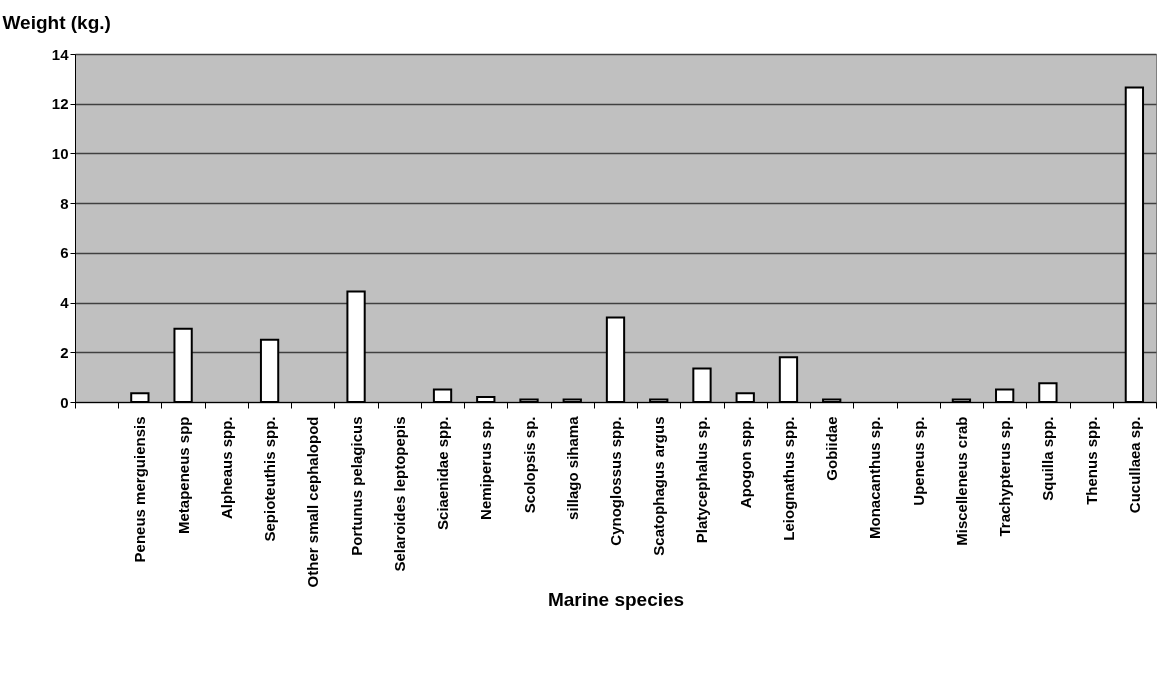 The width and height of the screenshot is (1169, 686). Describe the element at coordinates (64, 203) in the screenshot. I see `y-tick-label: 8` at that location.